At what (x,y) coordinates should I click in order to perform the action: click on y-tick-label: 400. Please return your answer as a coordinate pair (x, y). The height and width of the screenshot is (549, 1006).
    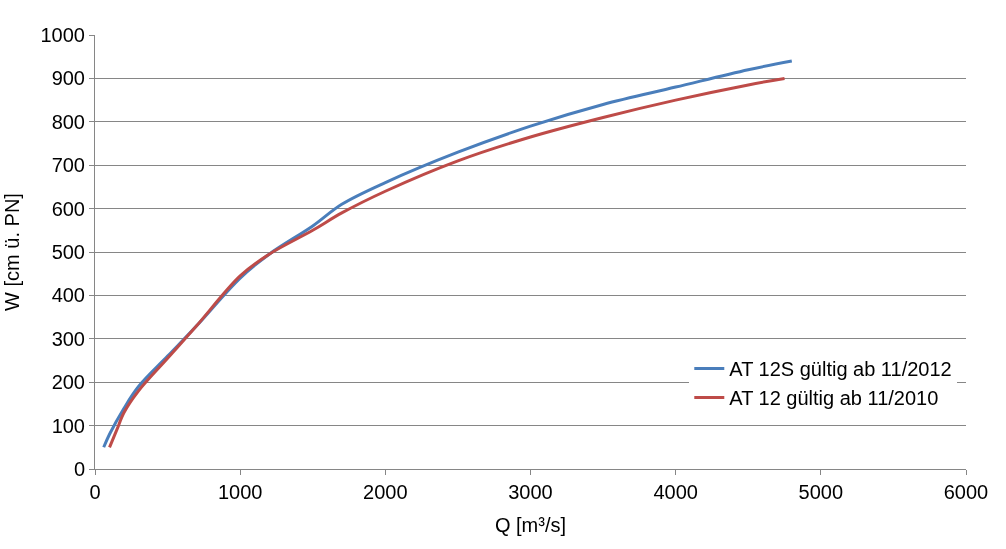
    Looking at the image, I should click on (68, 295).